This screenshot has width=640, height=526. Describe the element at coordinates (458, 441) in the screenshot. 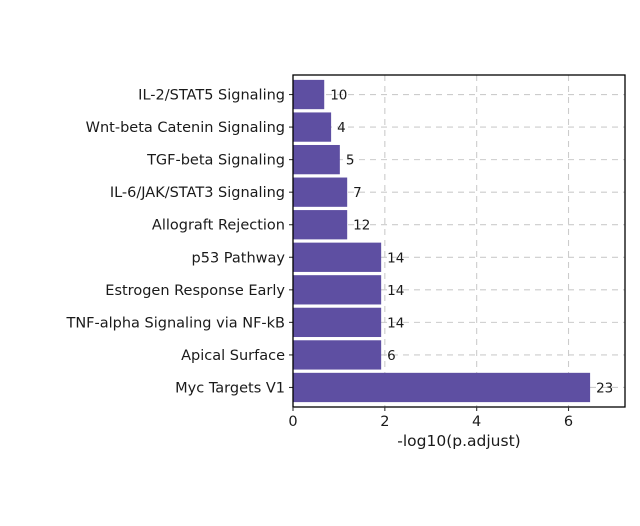

I see `x-axis-title: -log10(p.adjust)` at that location.